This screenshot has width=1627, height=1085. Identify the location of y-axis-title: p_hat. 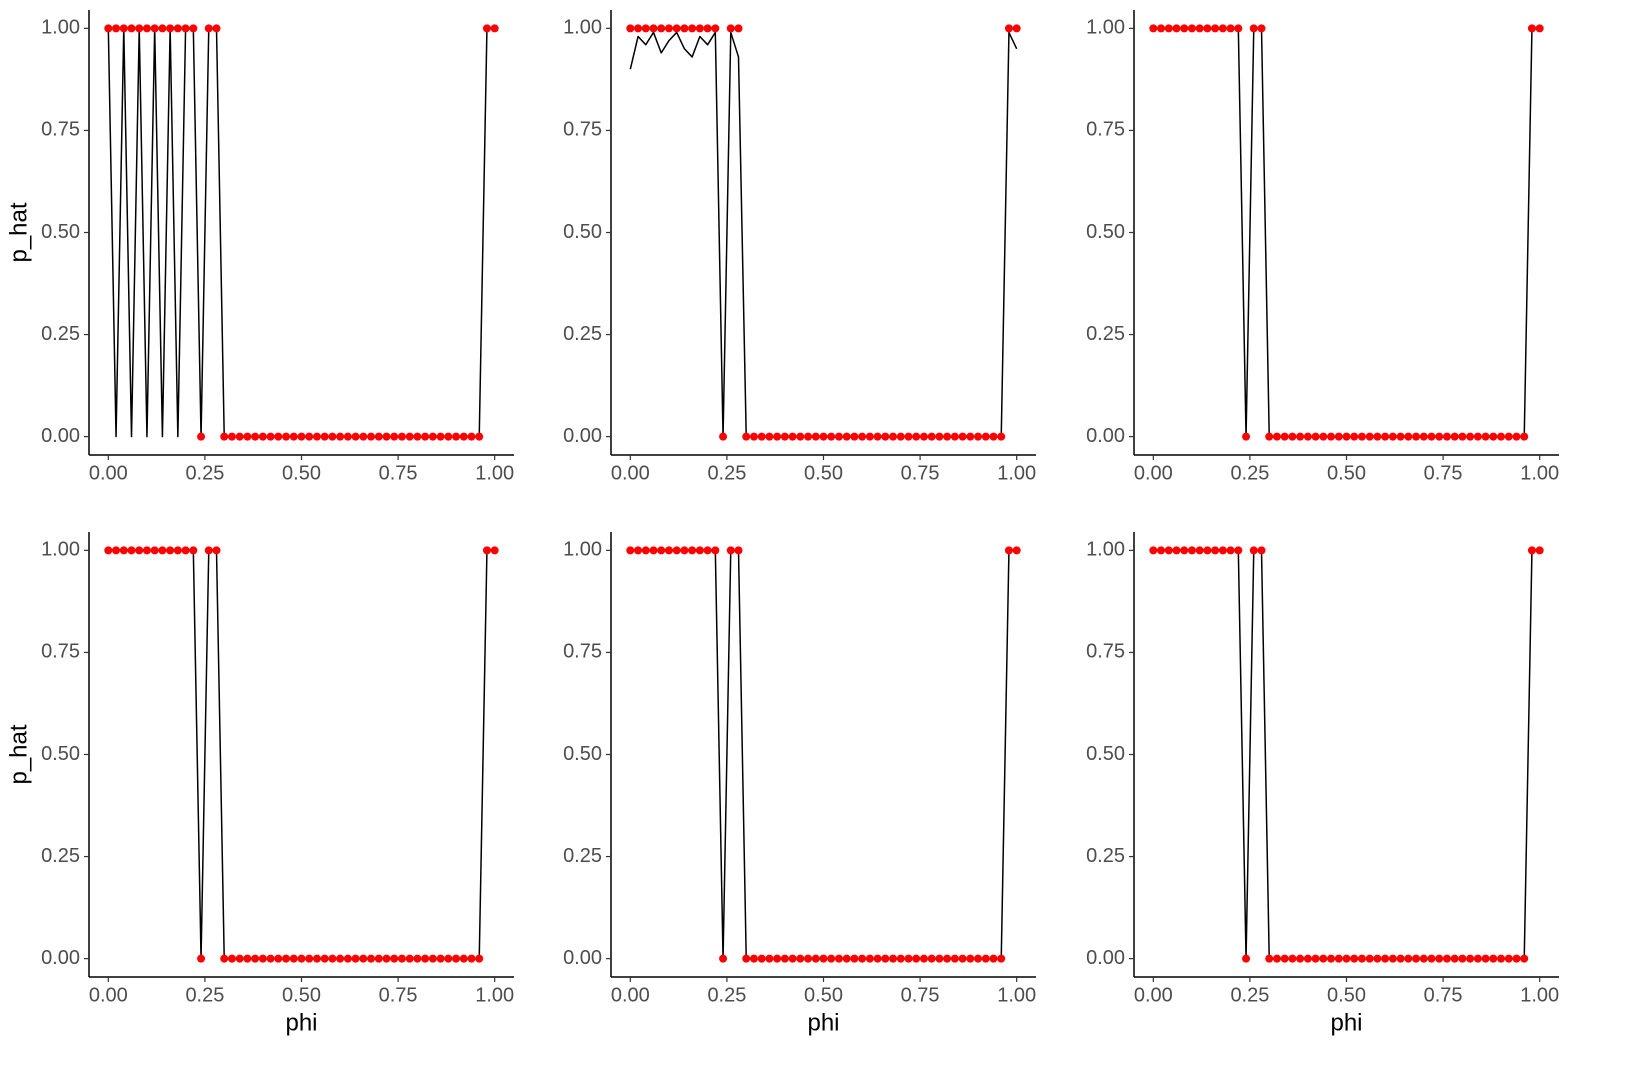
(18, 754).